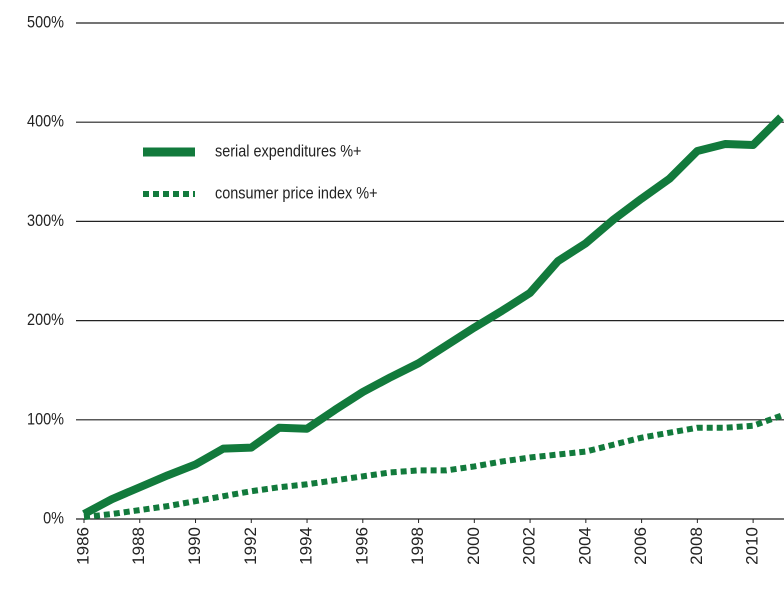 The image size is (784, 604). What do you see at coordinates (45, 22) in the screenshot?
I see `y-tick-label: 500%` at bounding box center [45, 22].